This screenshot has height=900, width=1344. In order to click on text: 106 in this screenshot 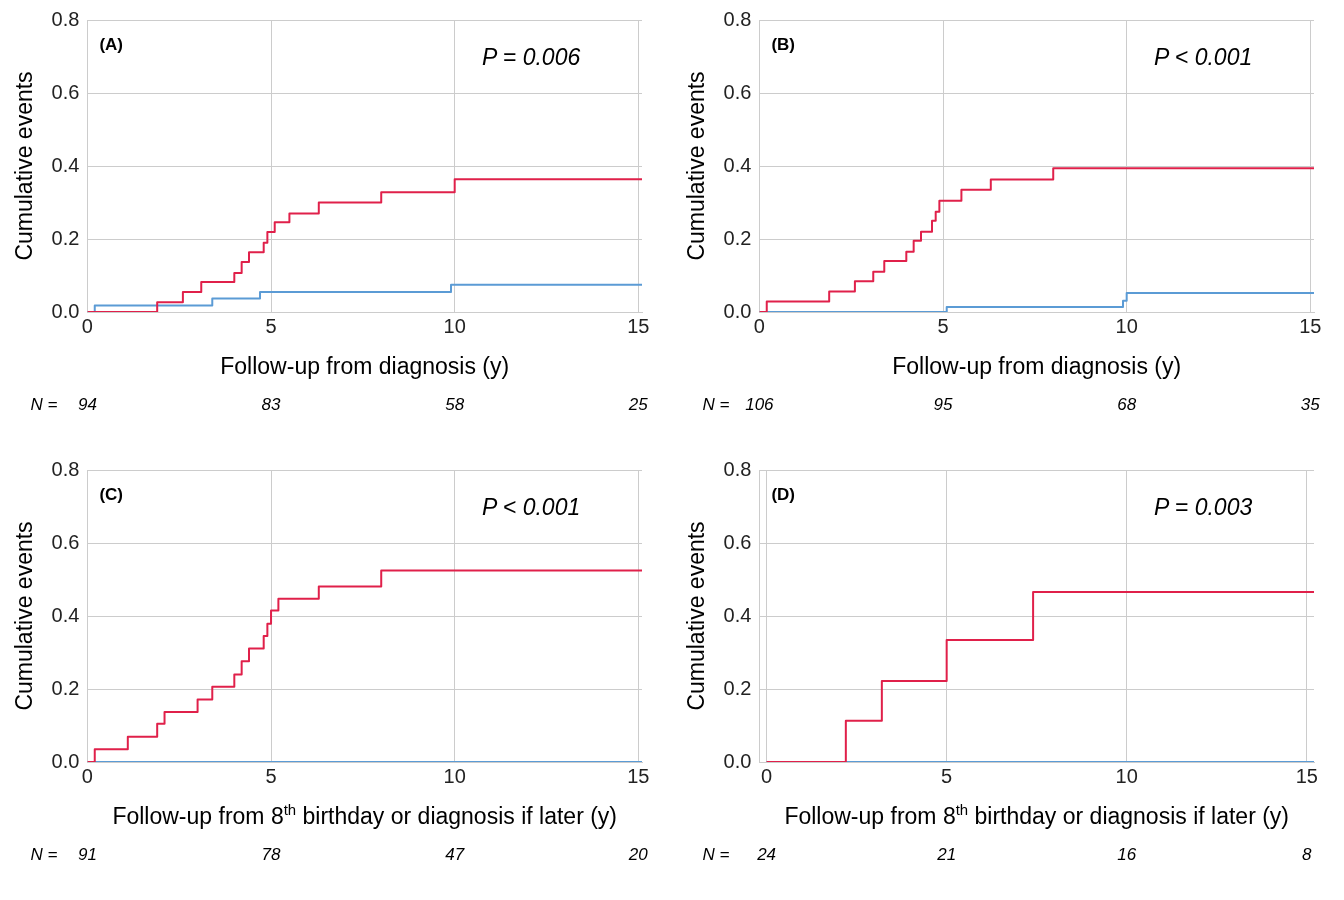, I will do `click(760, 404)`.